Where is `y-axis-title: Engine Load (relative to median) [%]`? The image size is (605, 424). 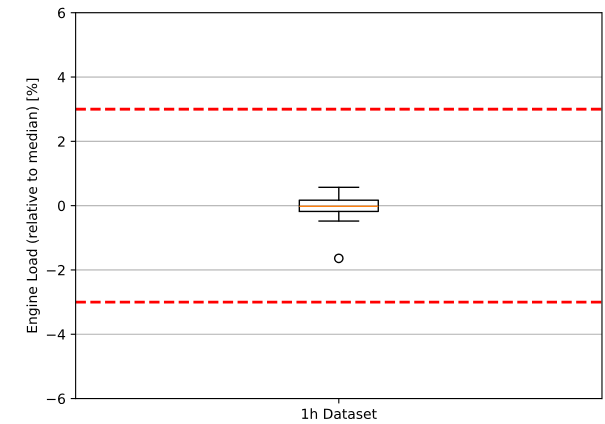
y-axis-title: Engine Load (relative to median) [%] is located at coordinates (33, 205).